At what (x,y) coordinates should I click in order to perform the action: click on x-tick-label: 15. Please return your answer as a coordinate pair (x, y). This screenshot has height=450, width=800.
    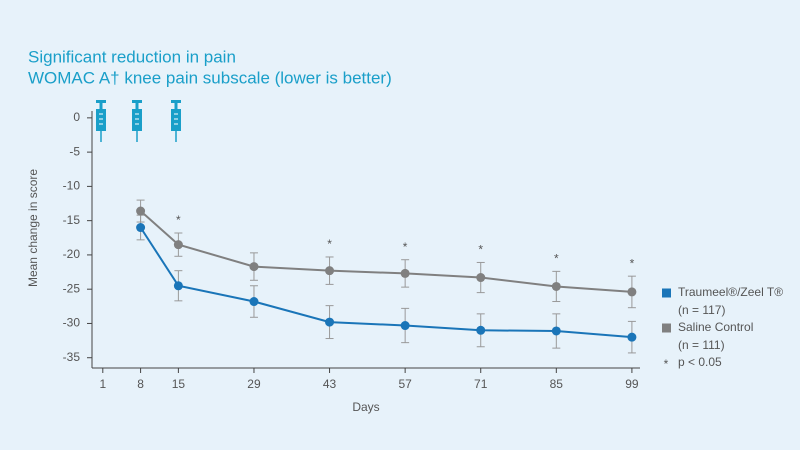
    Looking at the image, I should click on (179, 384).